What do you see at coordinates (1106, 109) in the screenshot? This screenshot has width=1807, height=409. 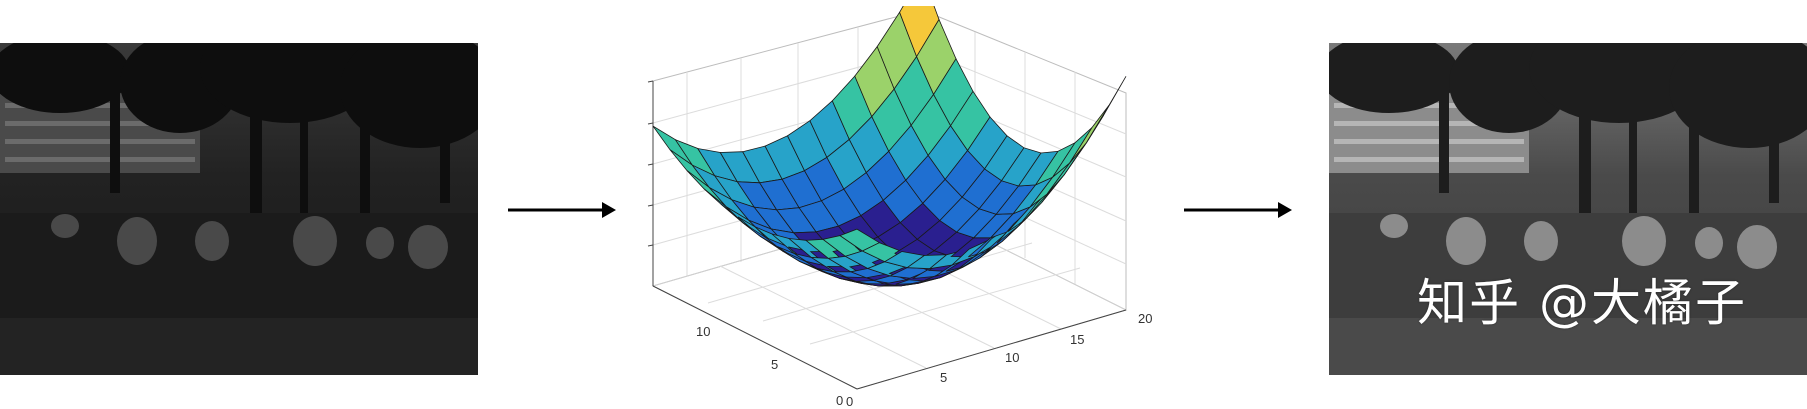 I see `surface-patch` at bounding box center [1106, 109].